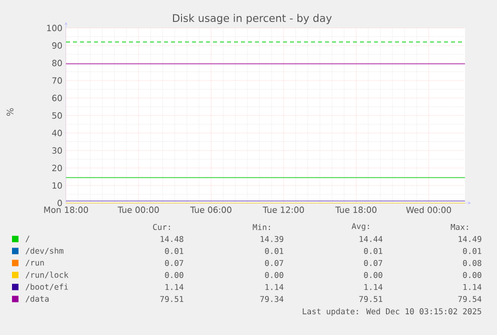 The height and width of the screenshot is (335, 497). What do you see at coordinates (272, 299) in the screenshot?
I see `text: 79.34` at bounding box center [272, 299].